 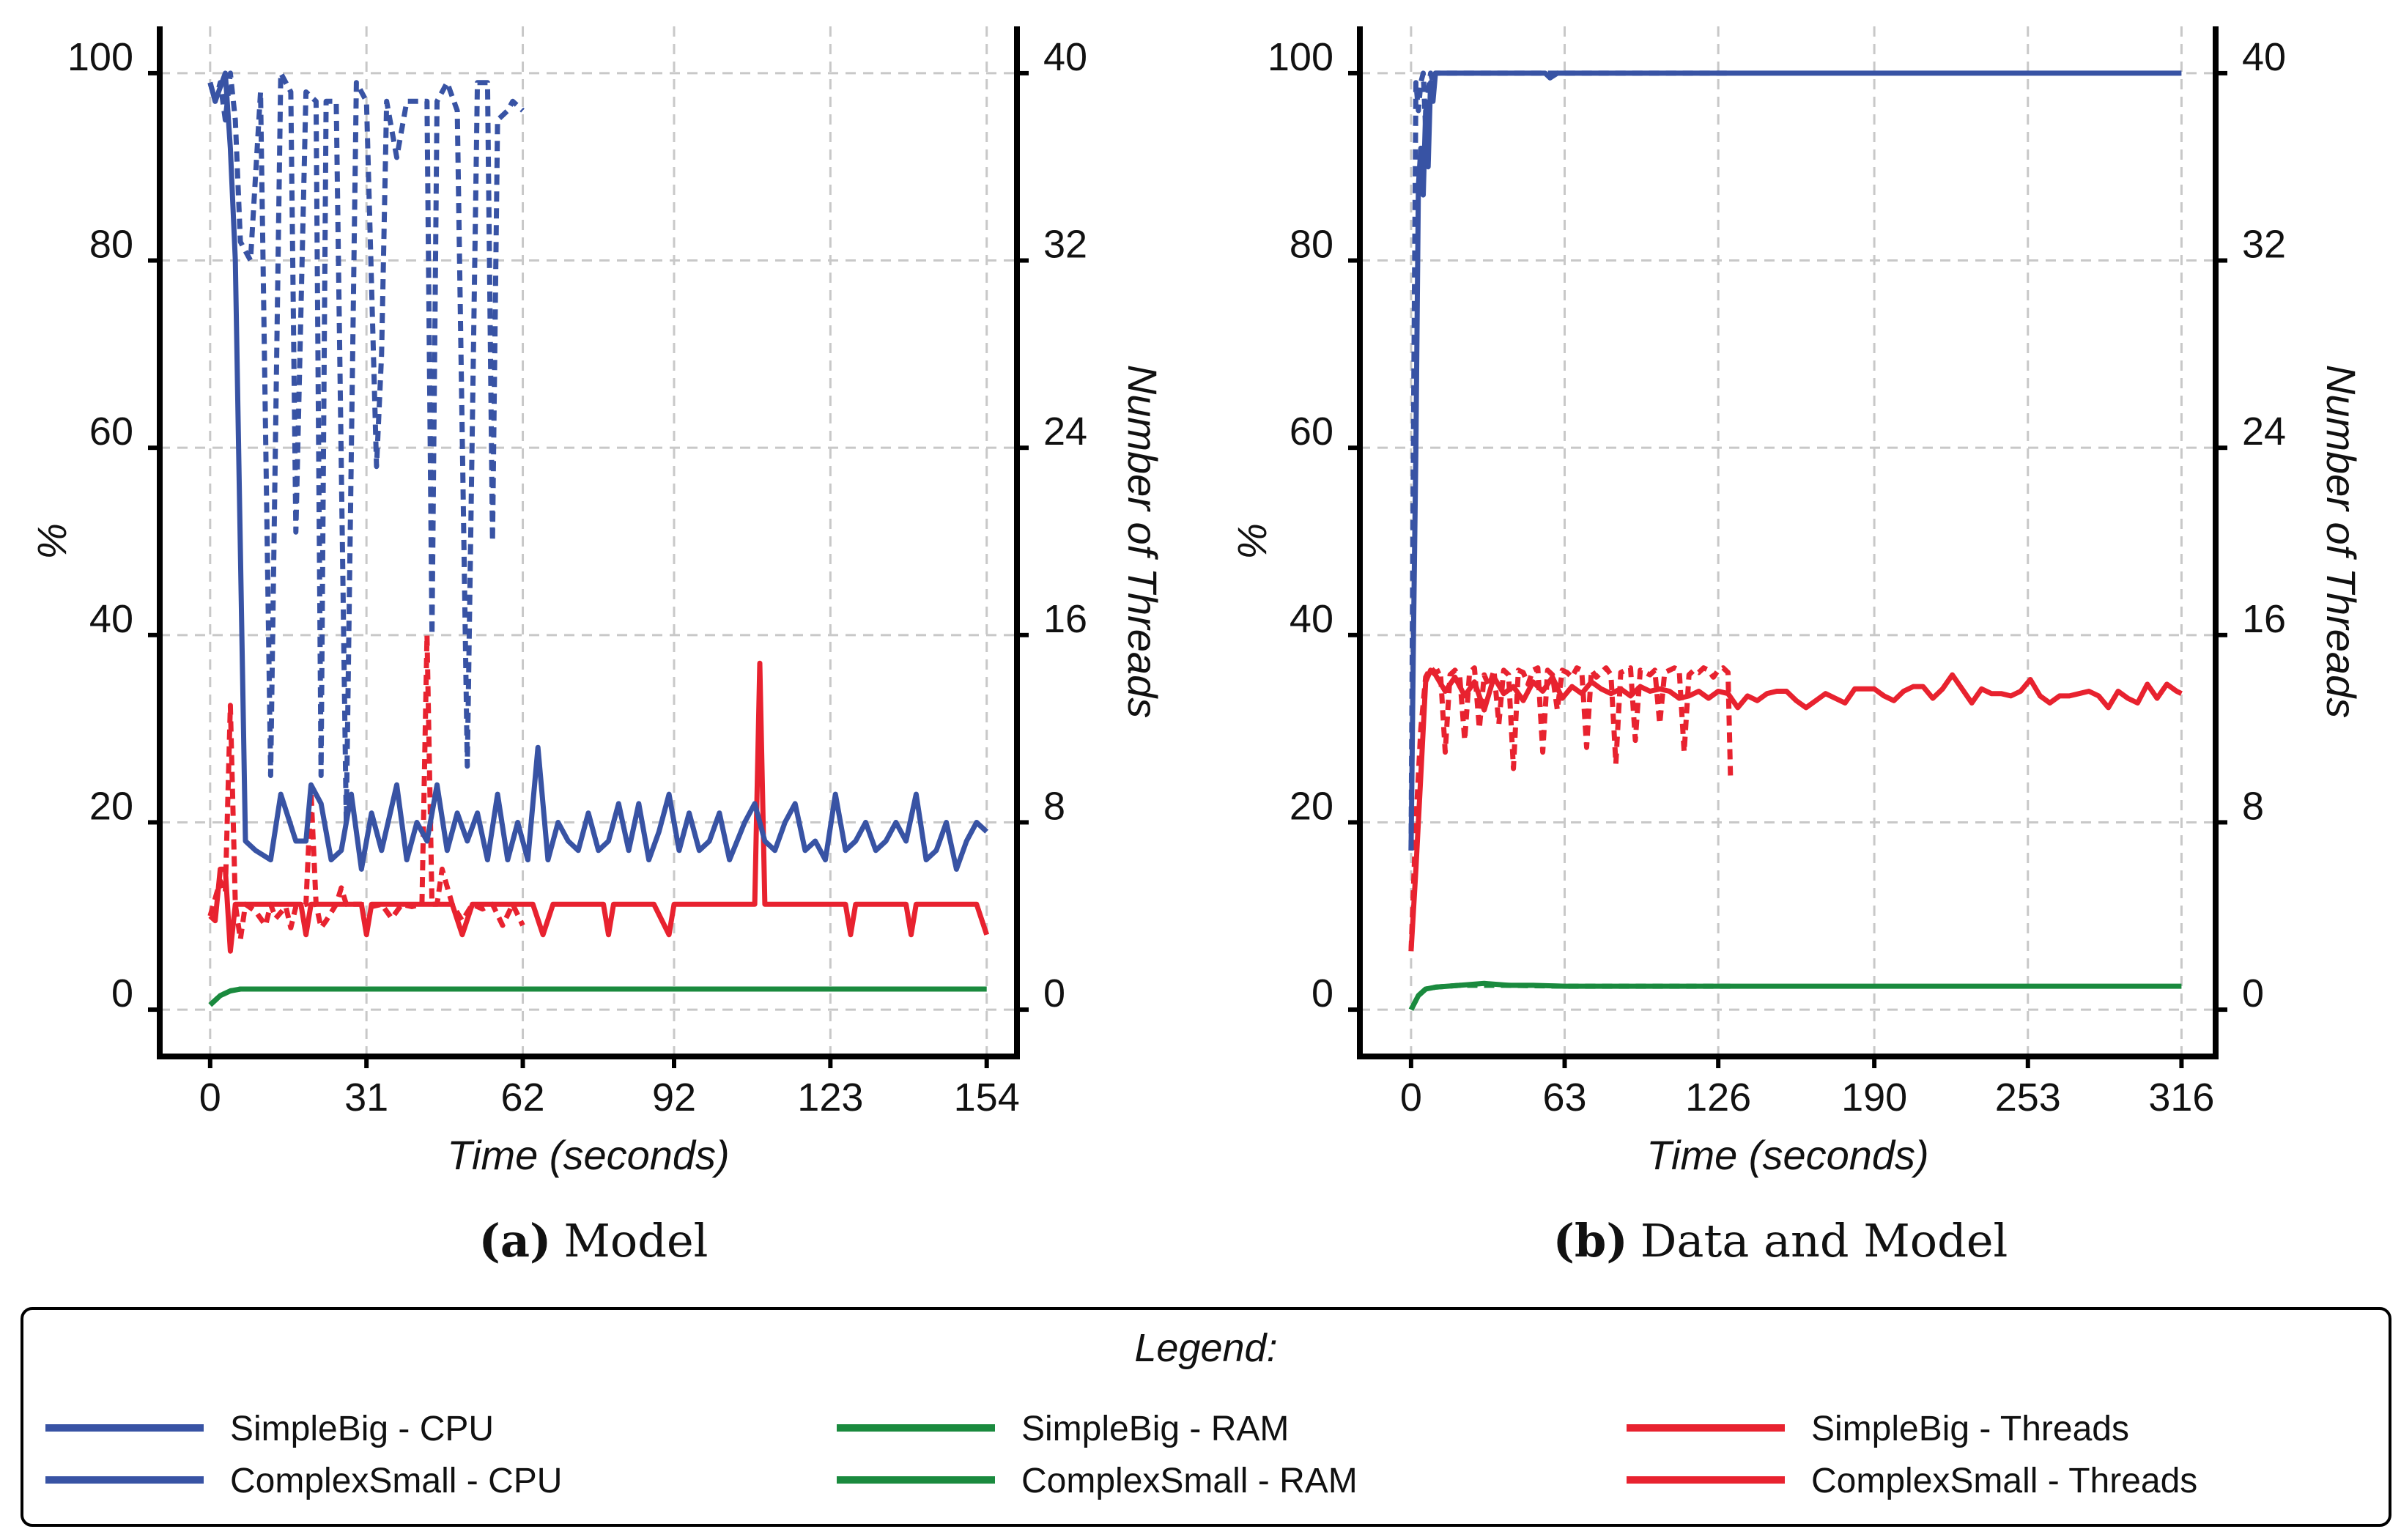 What do you see at coordinates (366, 1097) in the screenshot?
I see `x-tick-label: 31` at bounding box center [366, 1097].